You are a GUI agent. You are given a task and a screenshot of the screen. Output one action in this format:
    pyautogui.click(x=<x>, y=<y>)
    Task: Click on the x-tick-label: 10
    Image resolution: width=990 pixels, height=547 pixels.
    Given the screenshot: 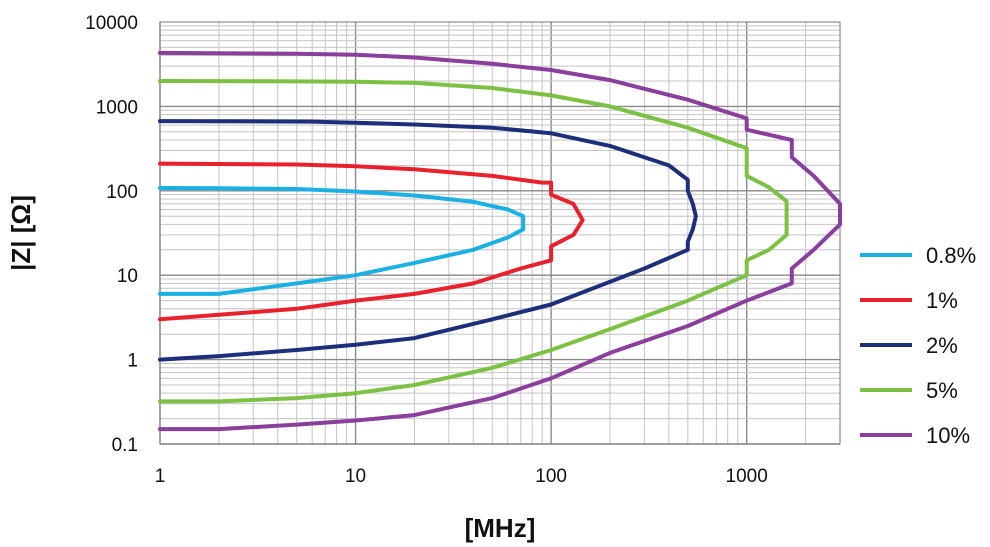 What is the action you would take?
    pyautogui.click(x=355, y=476)
    